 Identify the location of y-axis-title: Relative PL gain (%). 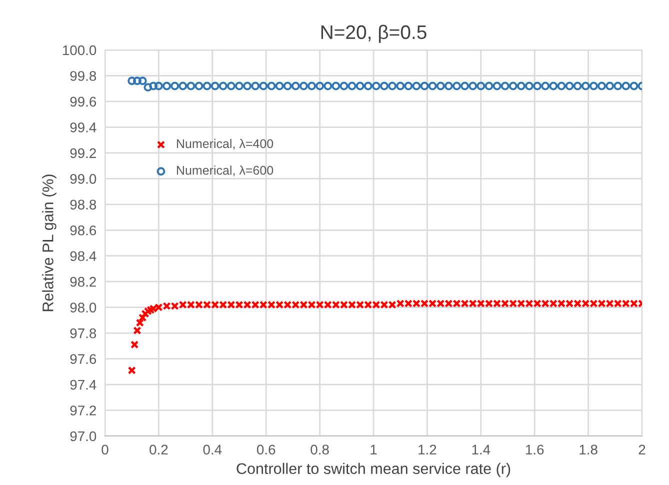
(49, 243).